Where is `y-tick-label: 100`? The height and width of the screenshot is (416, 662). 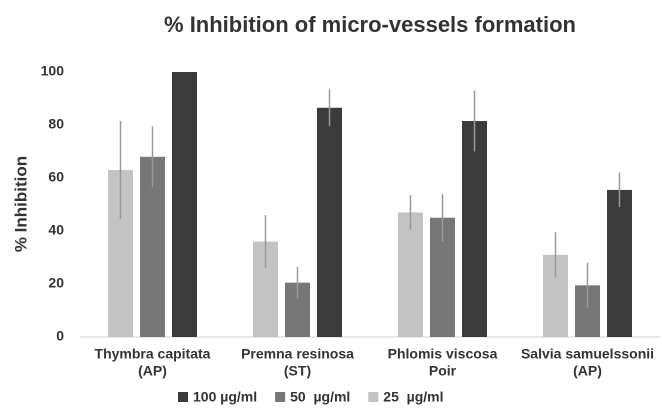
y-tick-label: 100 is located at coordinates (53, 71).